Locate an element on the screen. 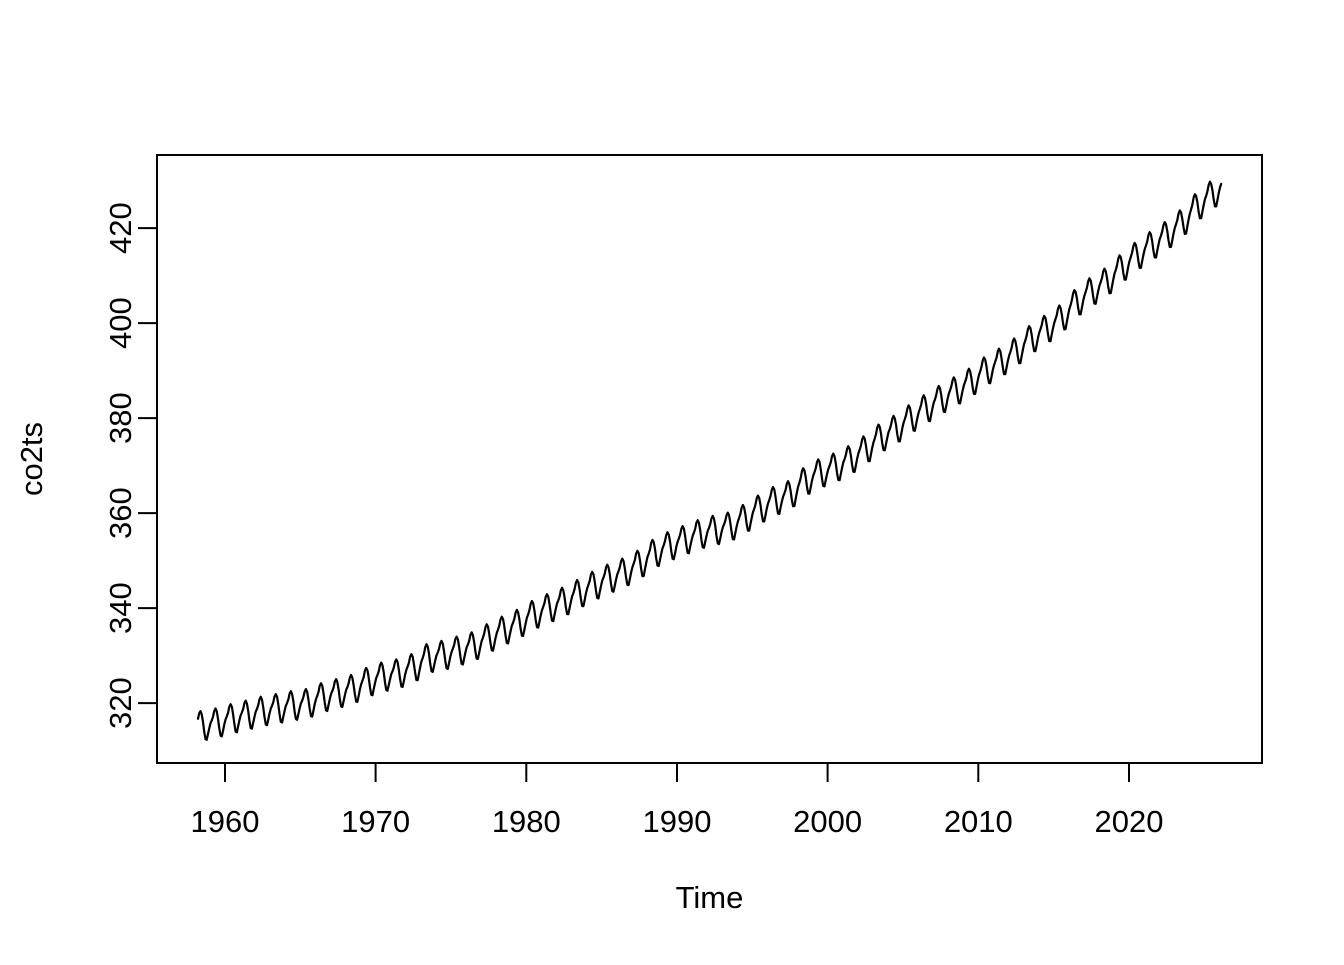 This screenshot has width=1344, height=965. y-tick-label: 420 is located at coordinates (120, 228).